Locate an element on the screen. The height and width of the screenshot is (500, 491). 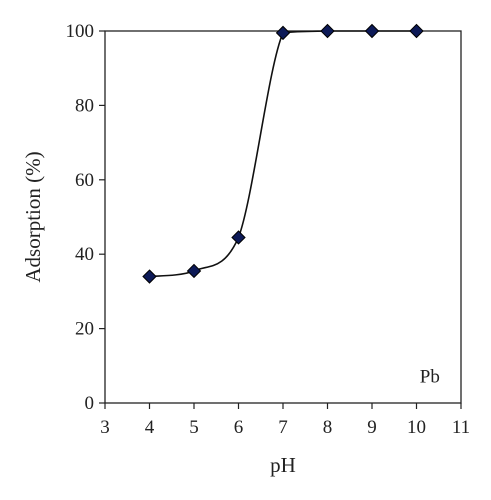
x-tick-label: 7 is located at coordinates (283, 427).